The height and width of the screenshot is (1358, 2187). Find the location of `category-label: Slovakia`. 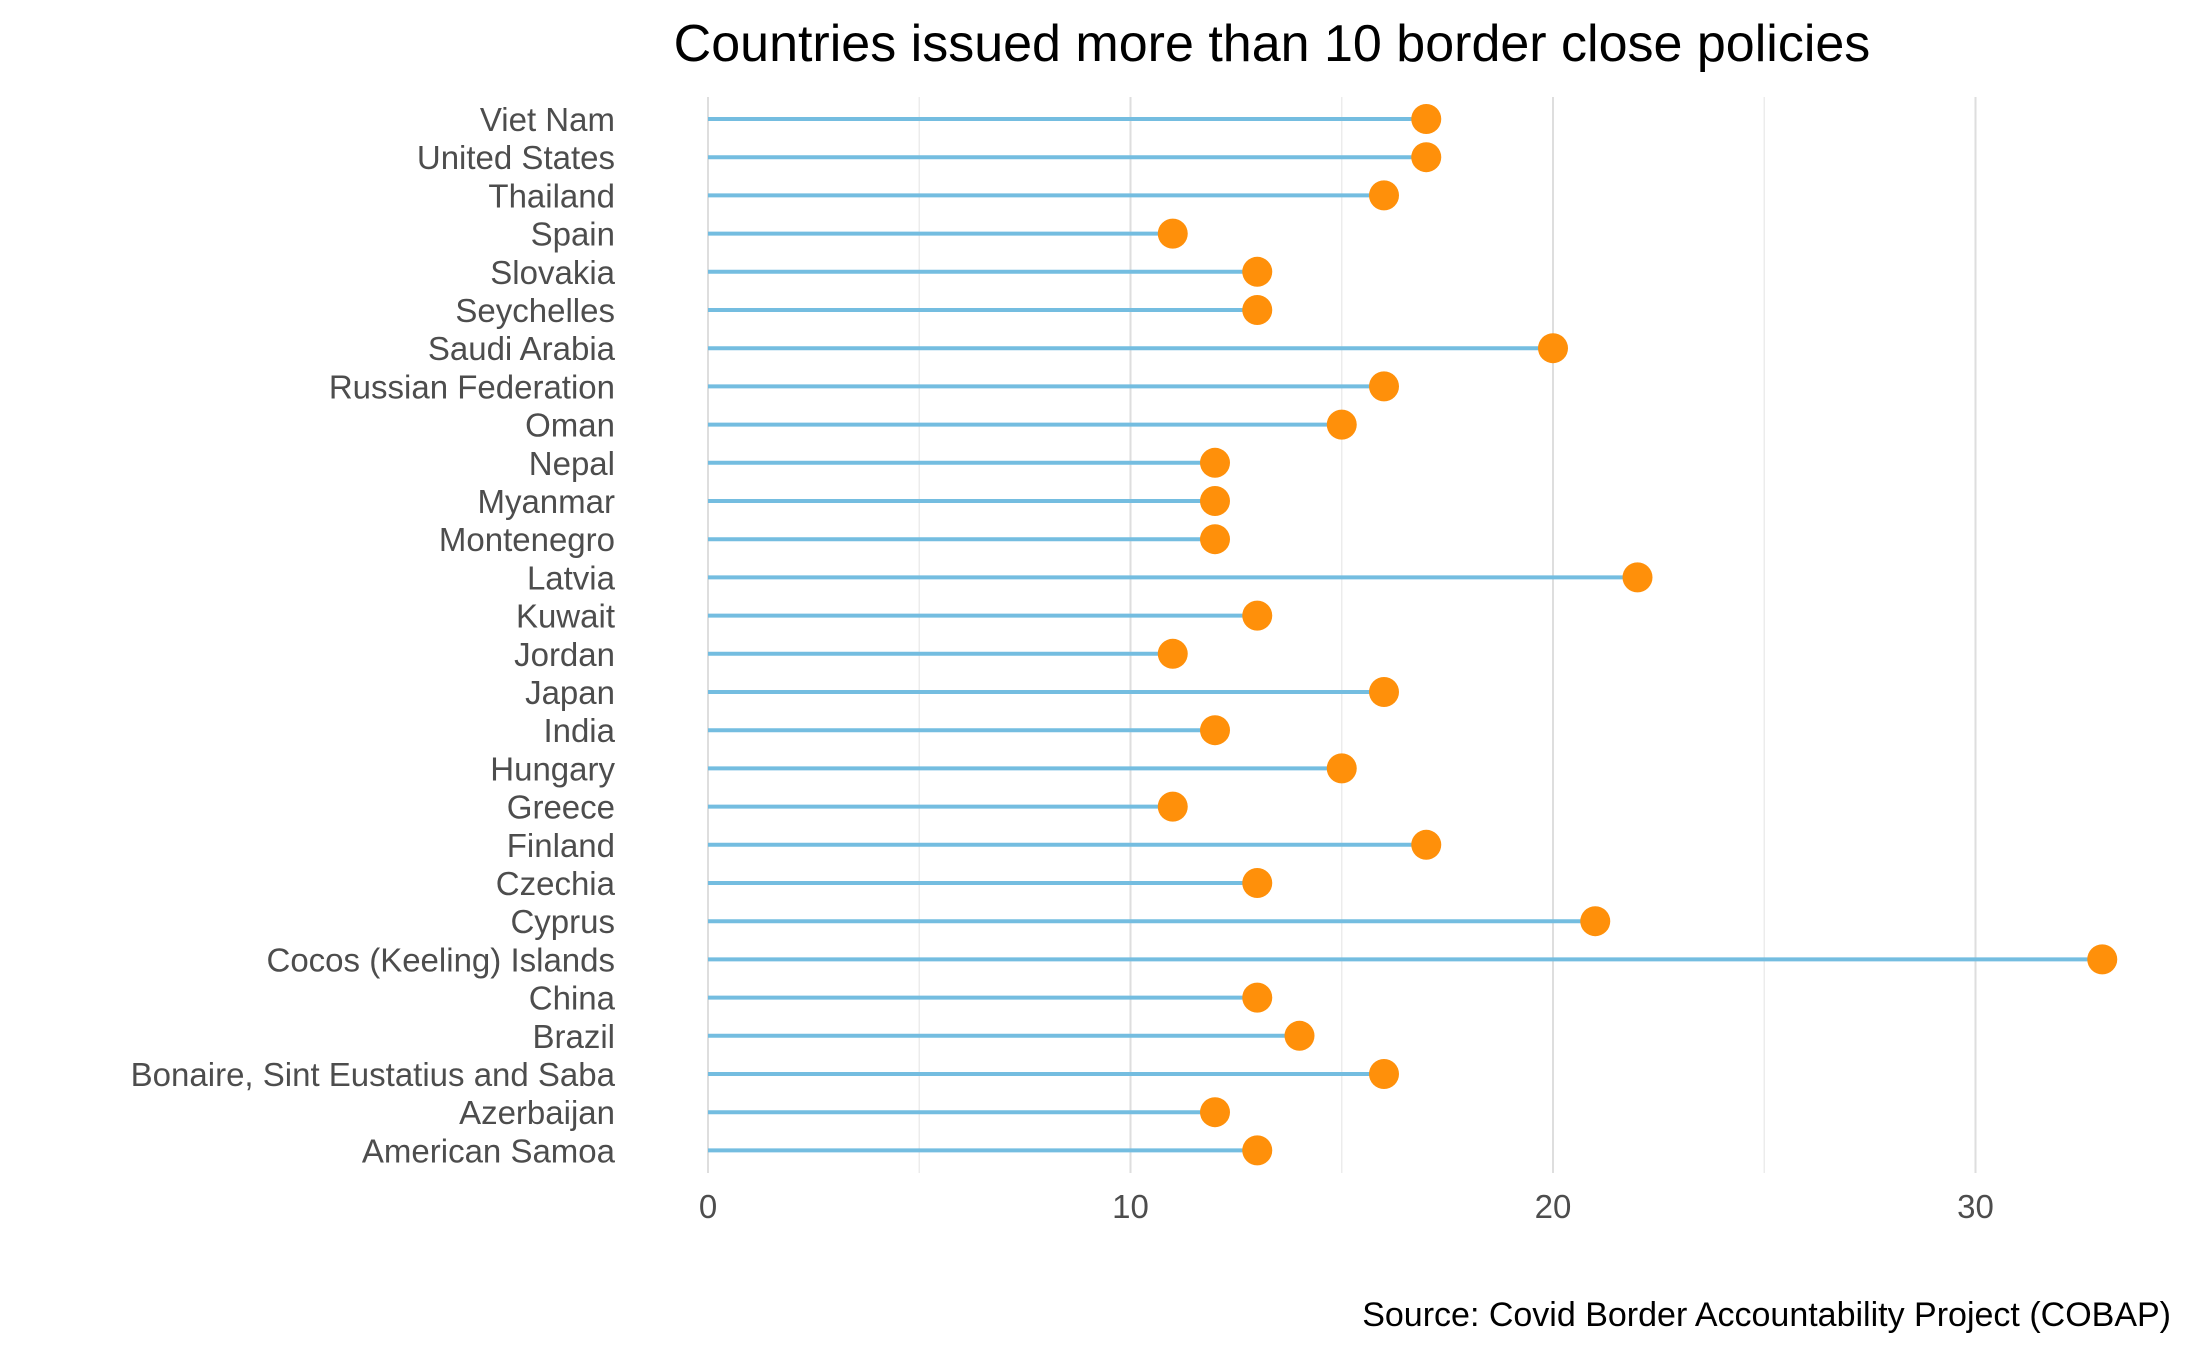

category-label: Slovakia is located at coordinates (552, 272).